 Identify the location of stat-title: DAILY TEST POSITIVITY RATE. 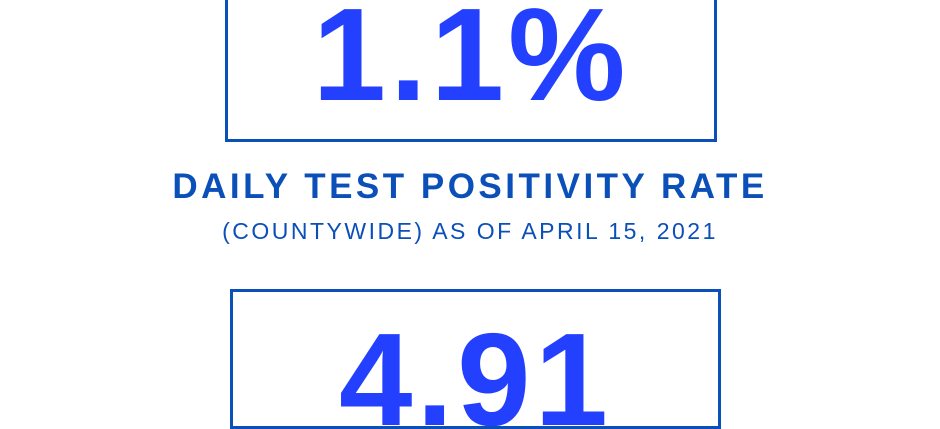
(470, 186).